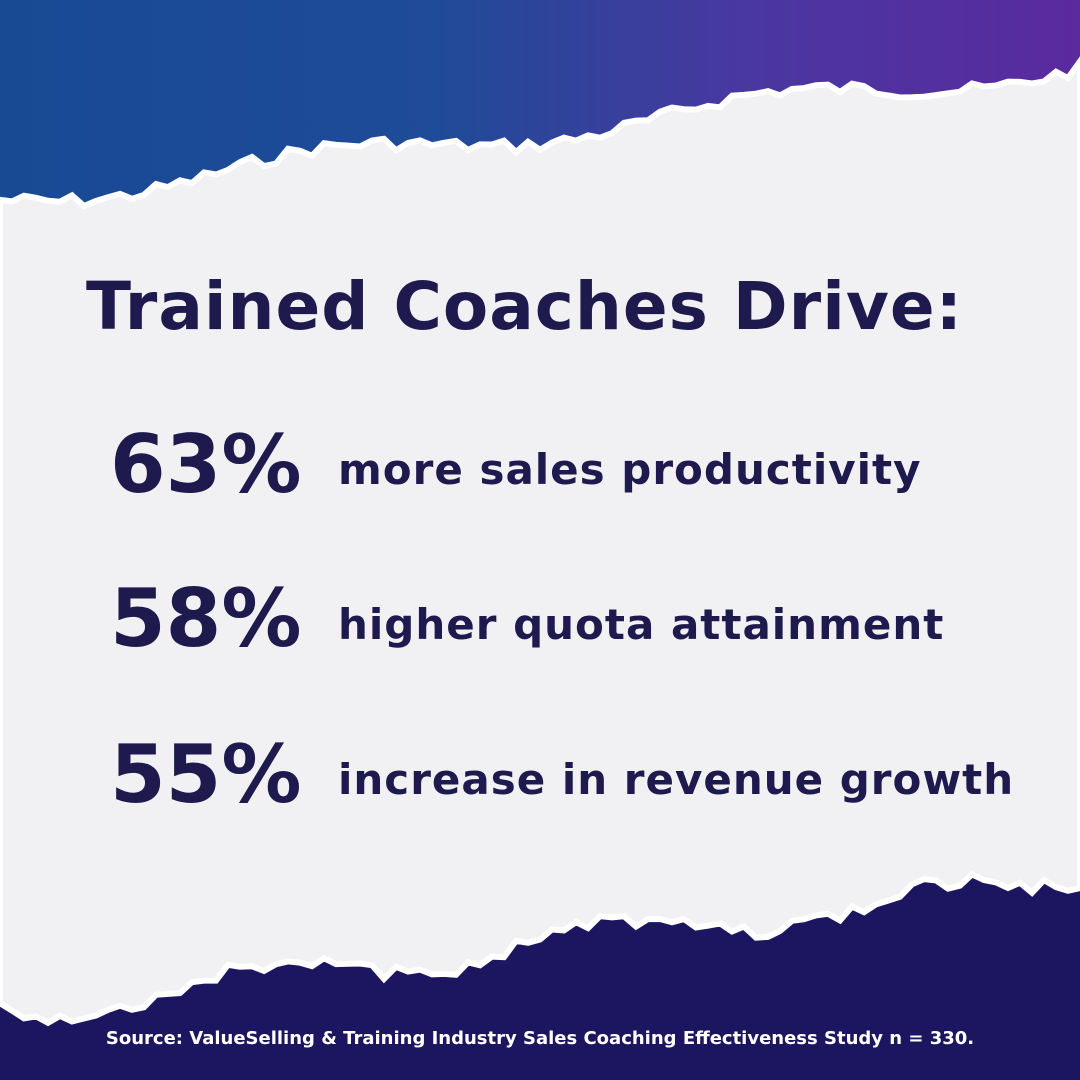 The height and width of the screenshot is (1080, 1080). I want to click on stat-value: 63%, so click(206, 464).